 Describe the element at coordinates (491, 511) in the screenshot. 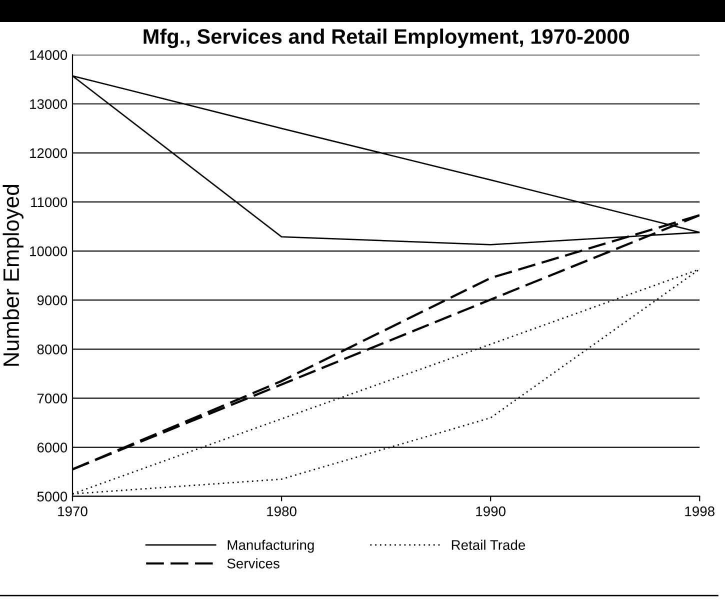

I see `x-tick-label: 1990` at that location.